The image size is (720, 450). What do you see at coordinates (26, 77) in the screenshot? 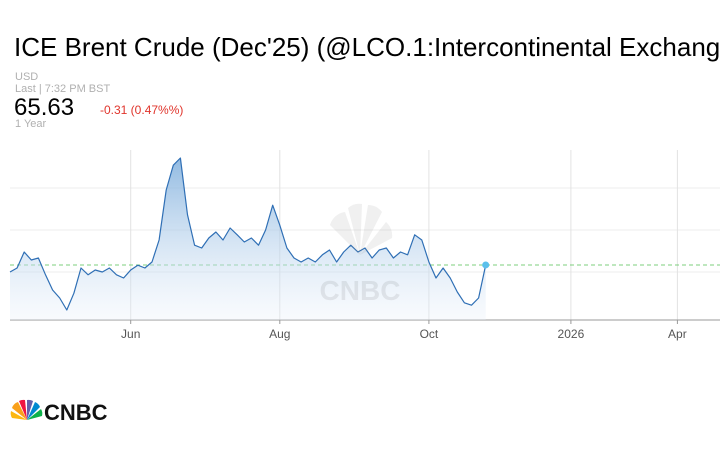
I see `currency: USD` at bounding box center [26, 77].